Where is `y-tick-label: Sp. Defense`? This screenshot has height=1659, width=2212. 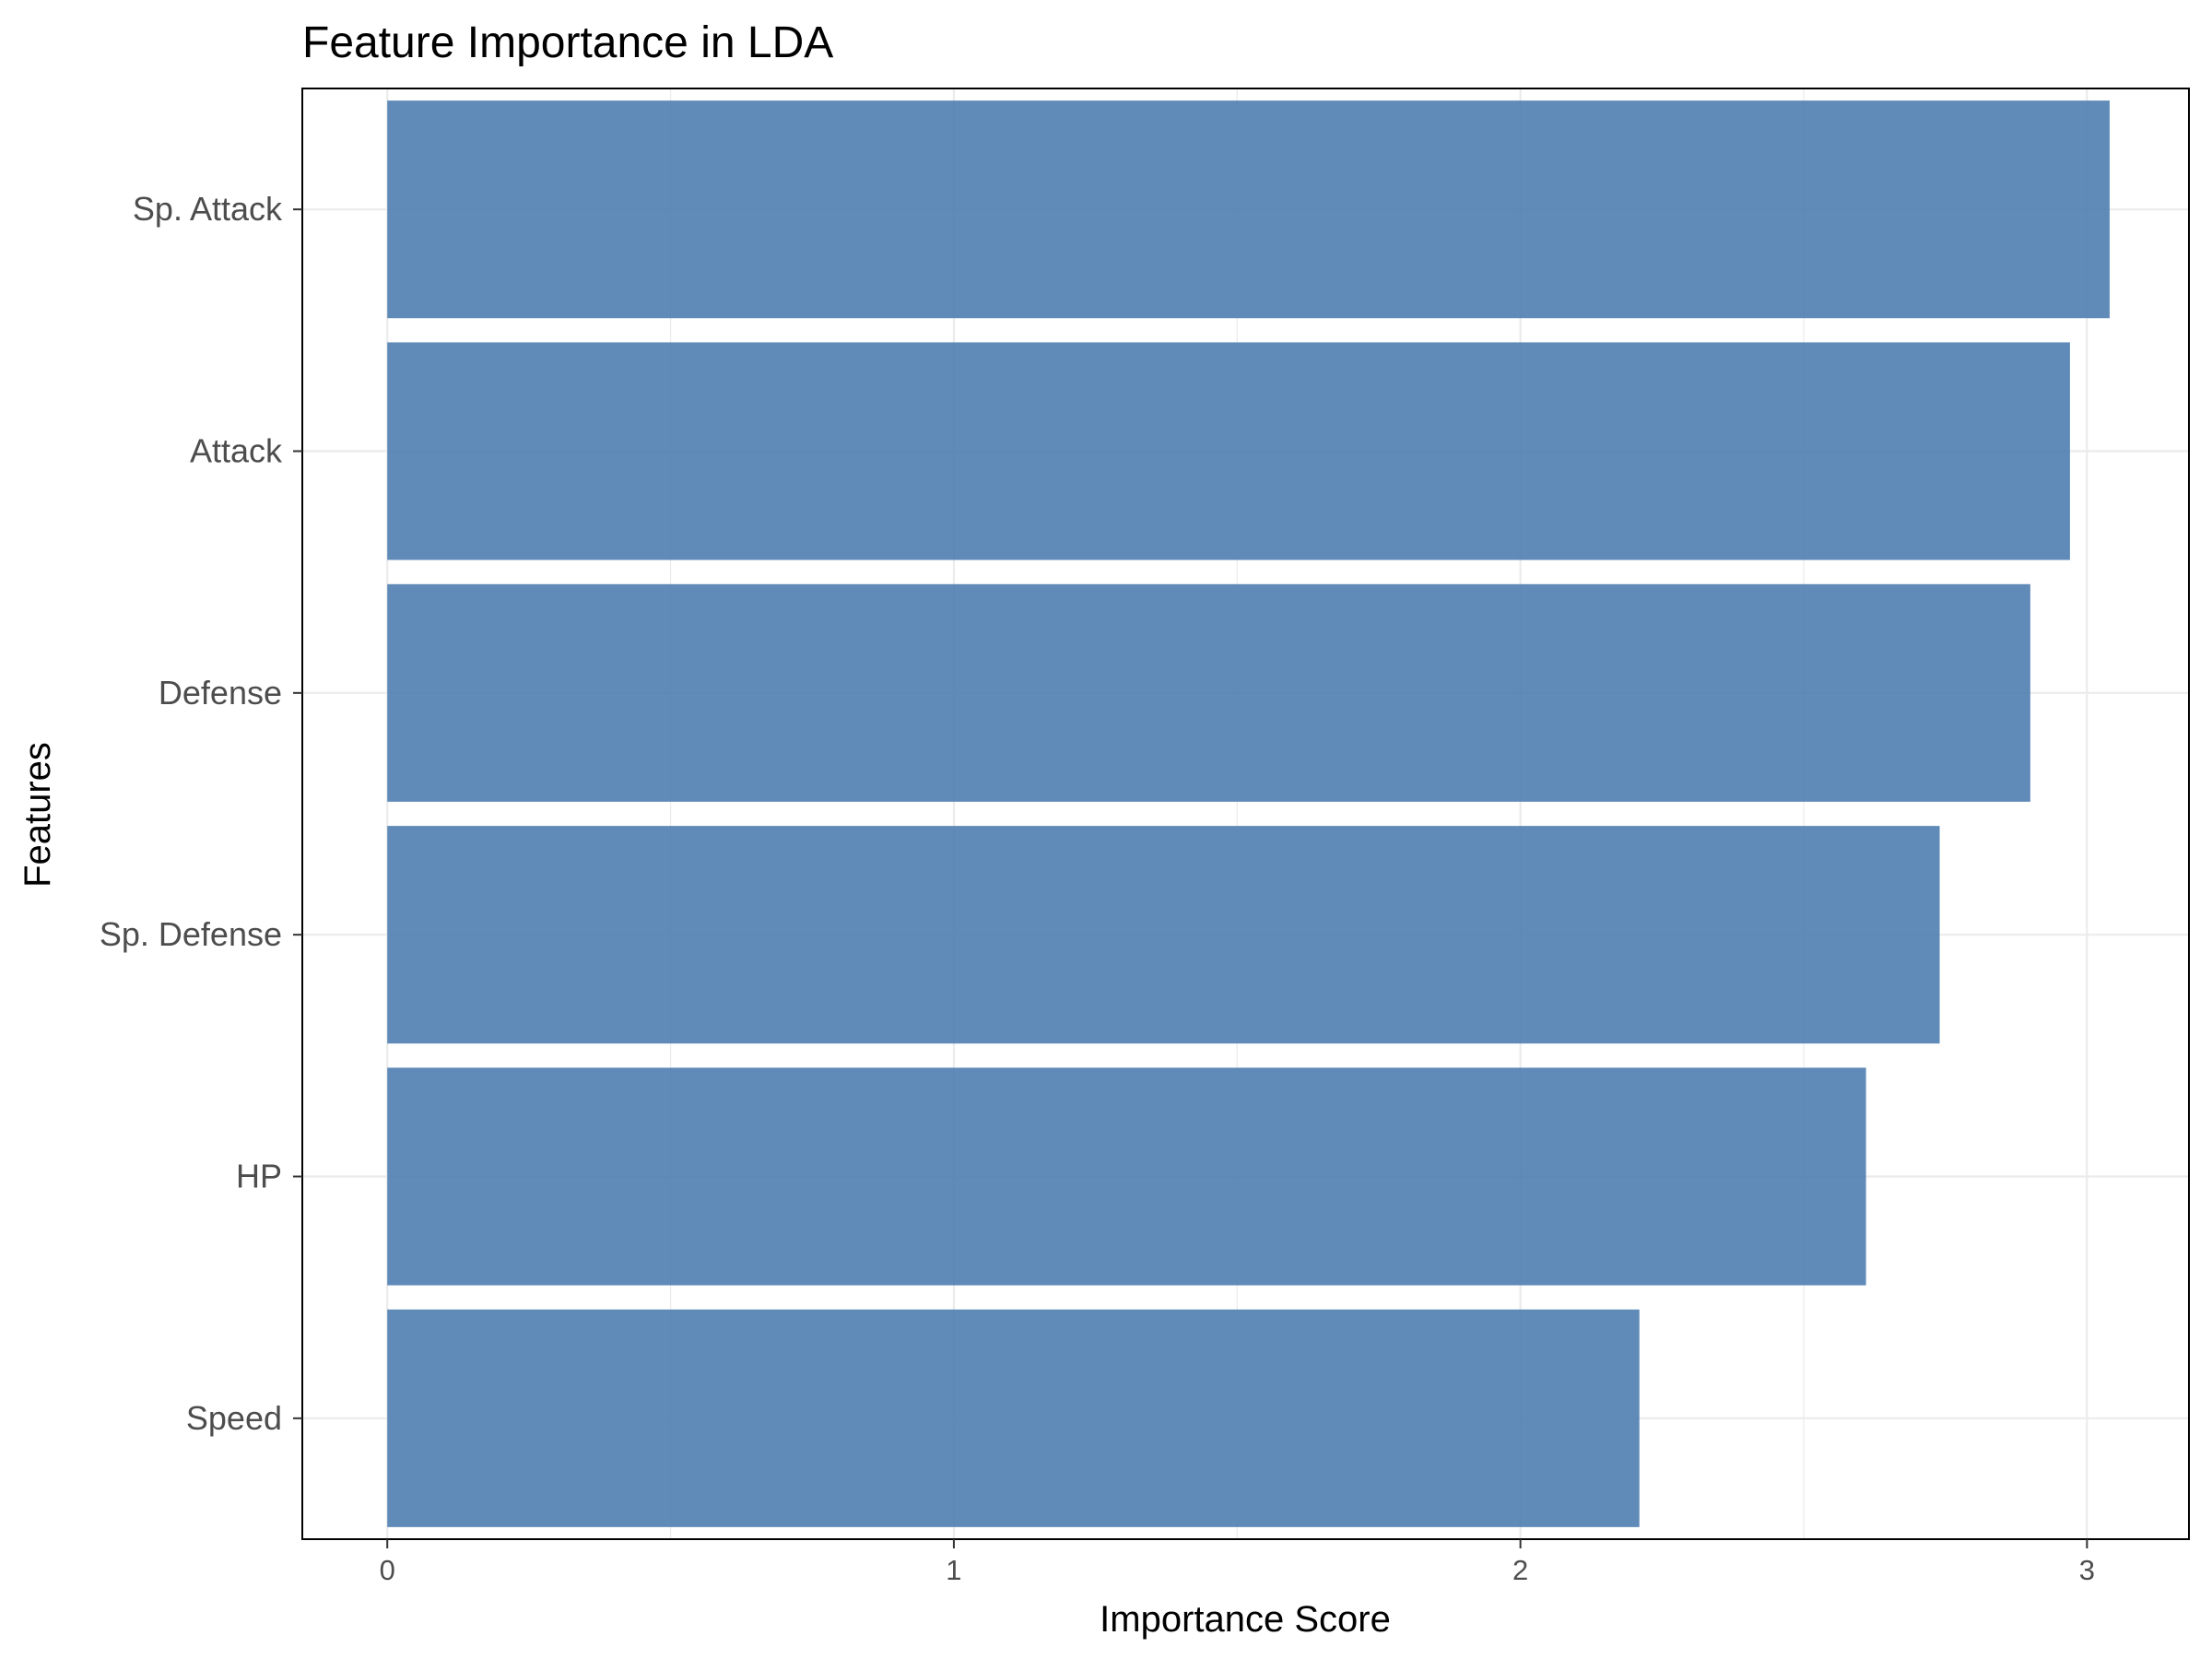
y-tick-label: Sp. Defense is located at coordinates (191, 934).